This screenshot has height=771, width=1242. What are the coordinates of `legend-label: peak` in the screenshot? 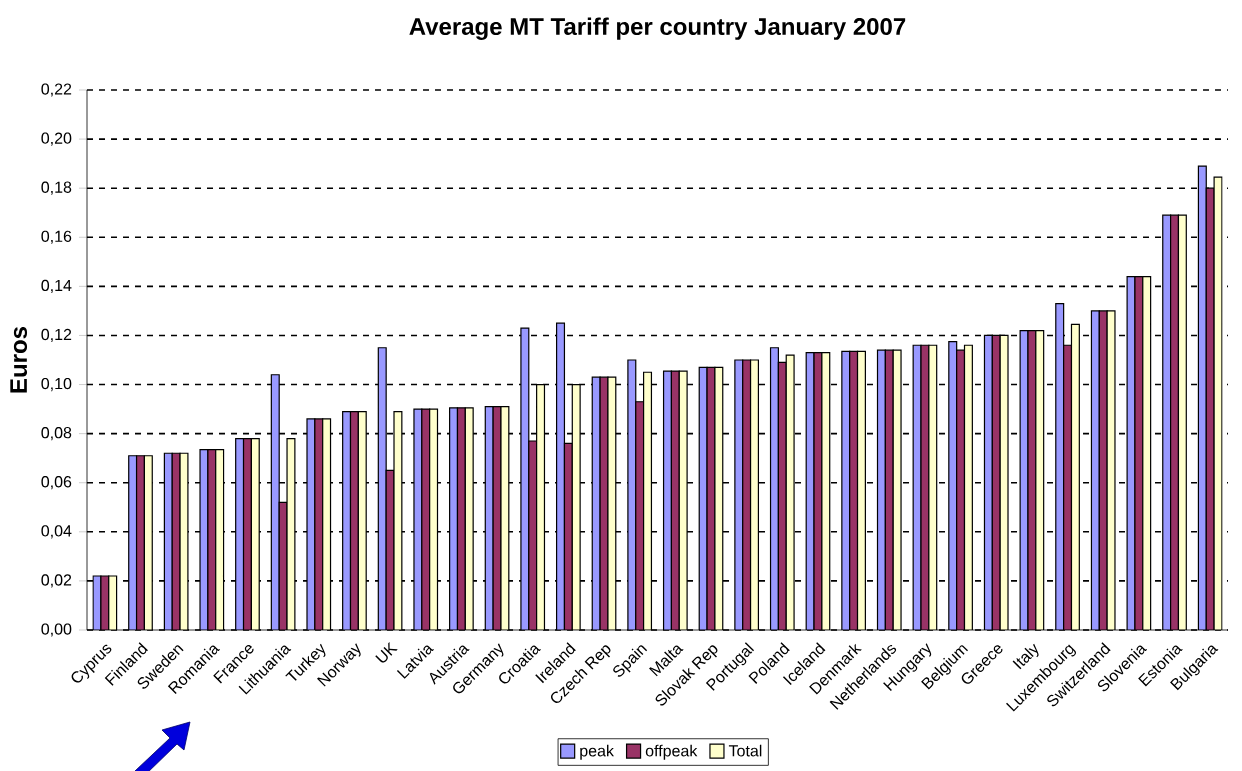 It's located at (597, 752).